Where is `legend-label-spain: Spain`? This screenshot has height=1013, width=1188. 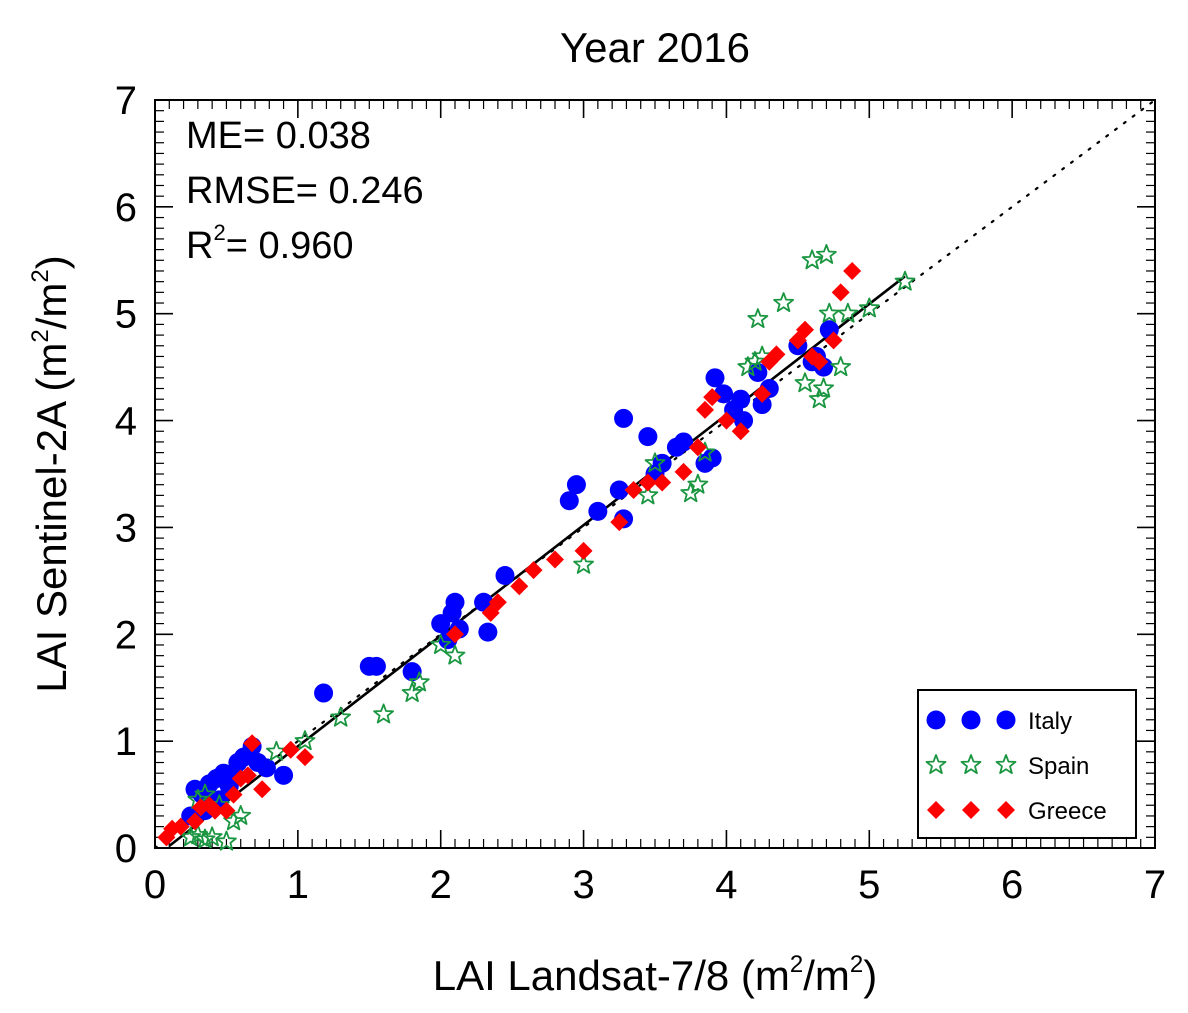
legend-label-spain: Spain is located at coordinates (1058, 766).